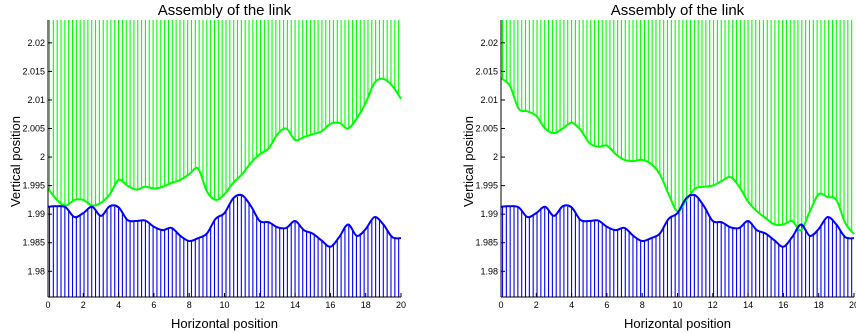  Describe the element at coordinates (678, 10) in the screenshot. I see `right-plot-title: Assembly of the link` at that location.